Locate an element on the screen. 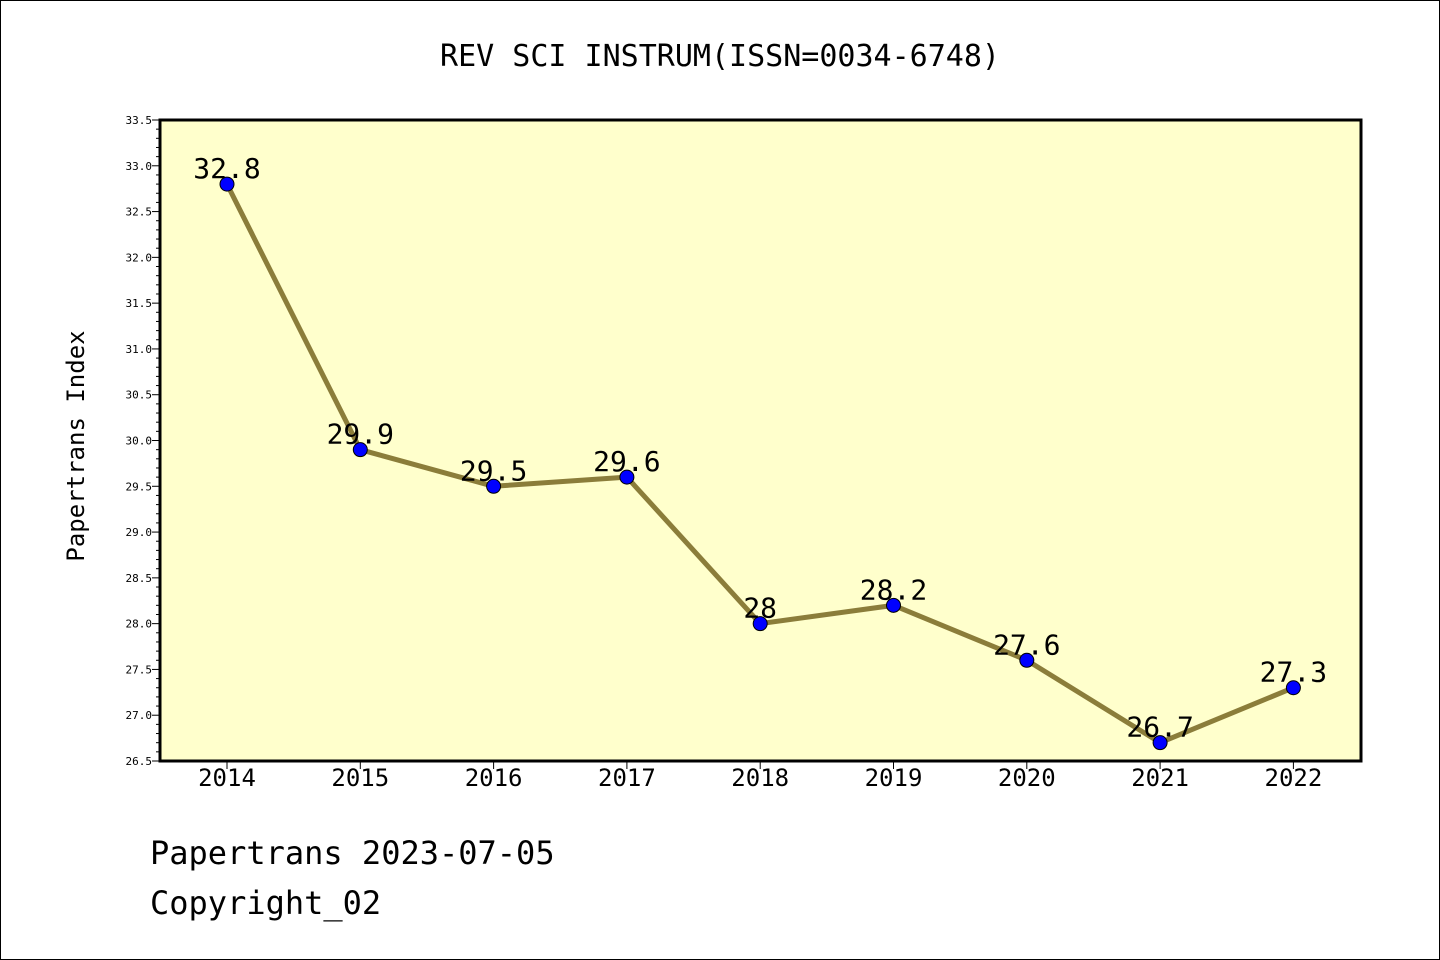 The width and height of the screenshot is (1440, 960). x-tick-label: 2019 is located at coordinates (894, 778).